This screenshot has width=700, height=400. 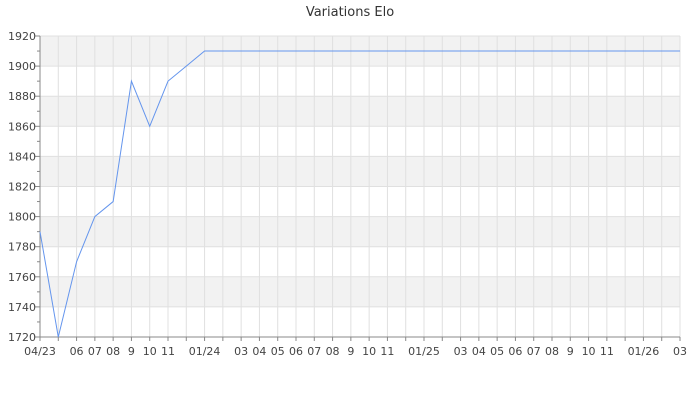 What do you see at coordinates (22, 277) in the screenshot?
I see `y-tick-label: 1760` at bounding box center [22, 277].